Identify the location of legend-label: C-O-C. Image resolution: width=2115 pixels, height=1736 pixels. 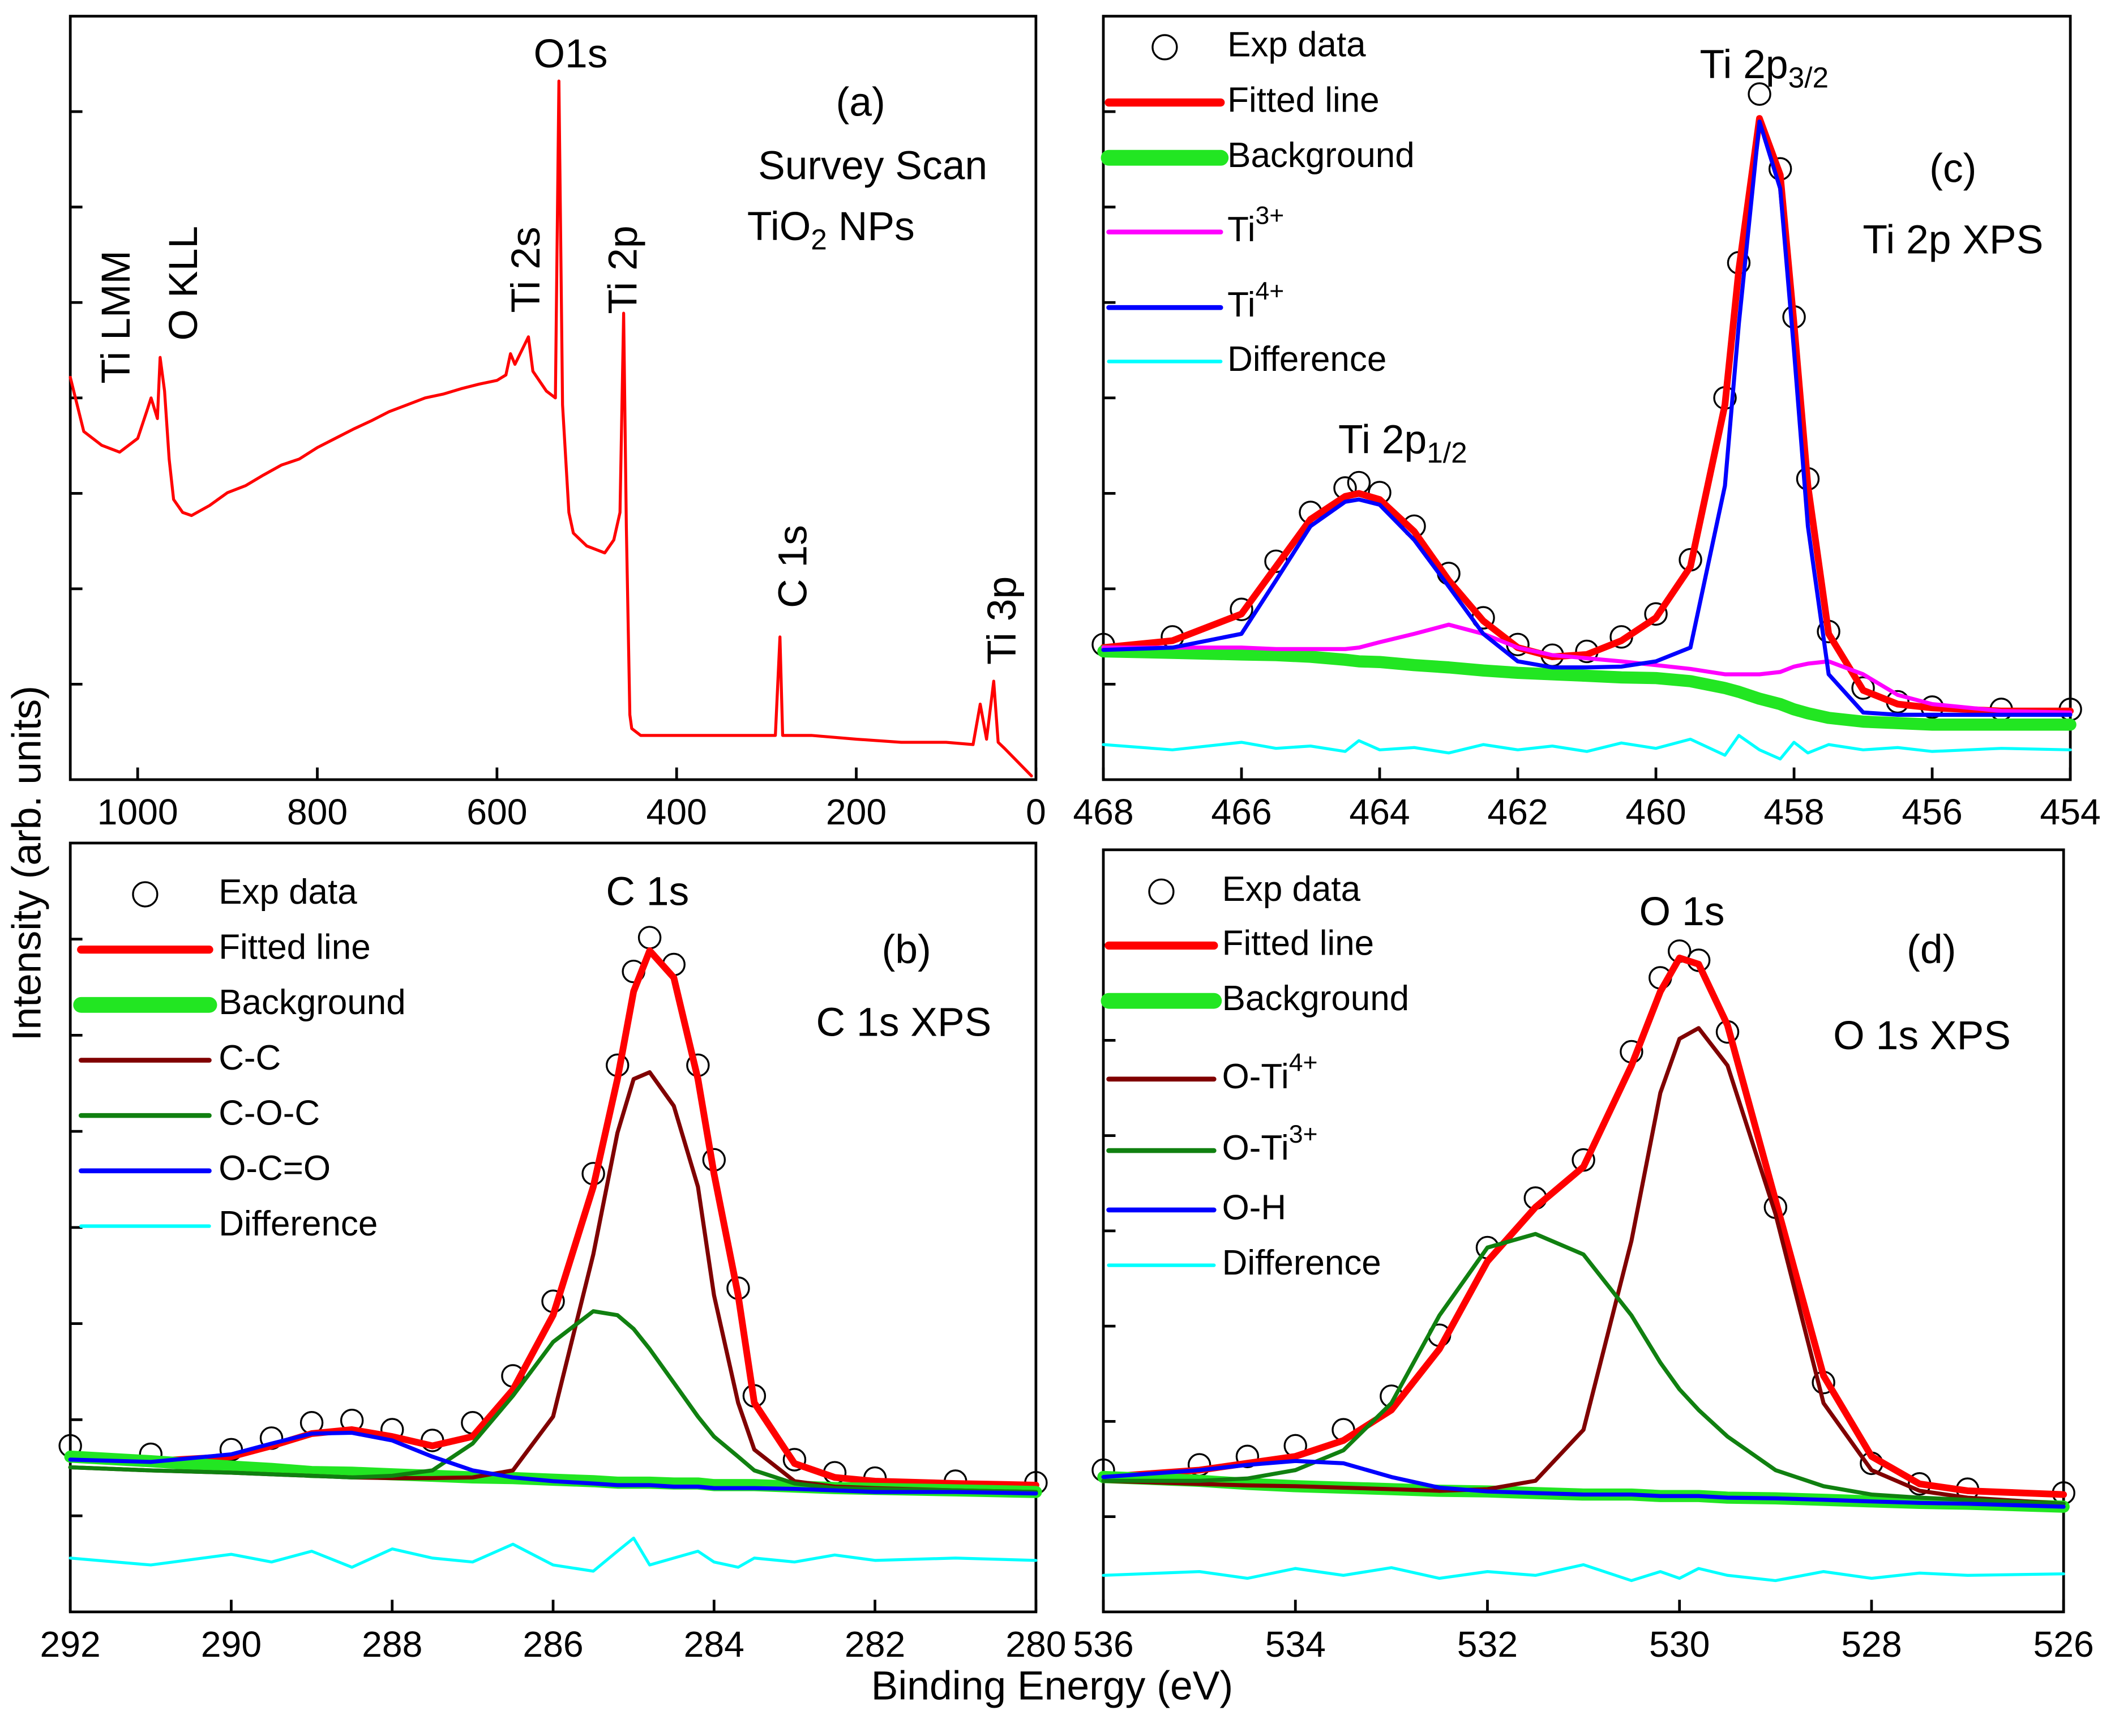
(269, 1113).